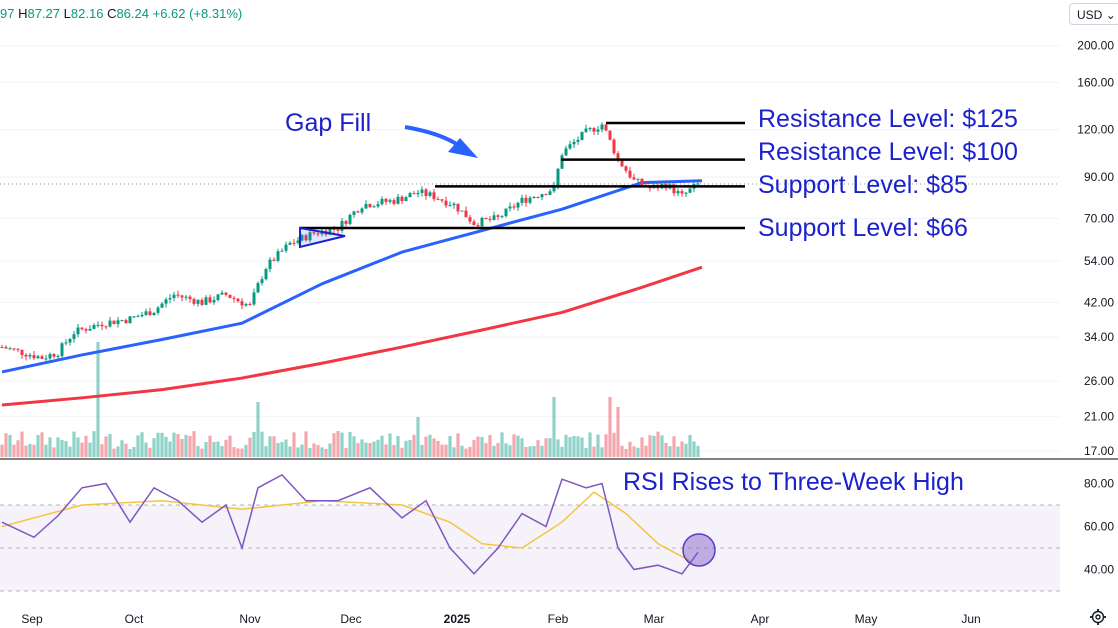 This screenshot has height=628, width=1118. I want to click on currency-selector: USD ⌄, so click(1093, 14).